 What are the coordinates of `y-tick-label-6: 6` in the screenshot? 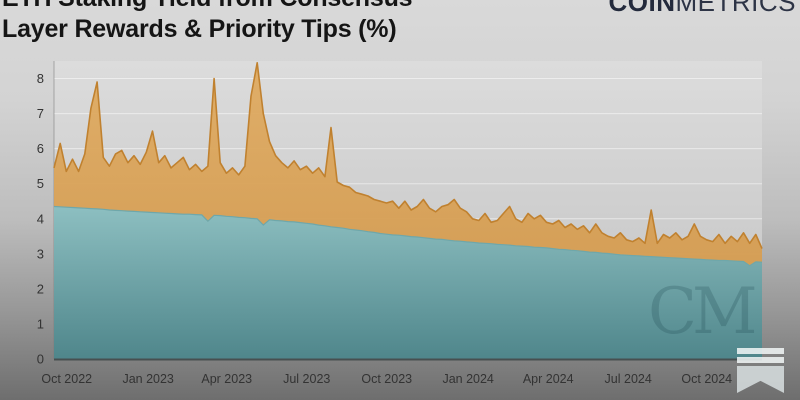 It's located at (40, 148).